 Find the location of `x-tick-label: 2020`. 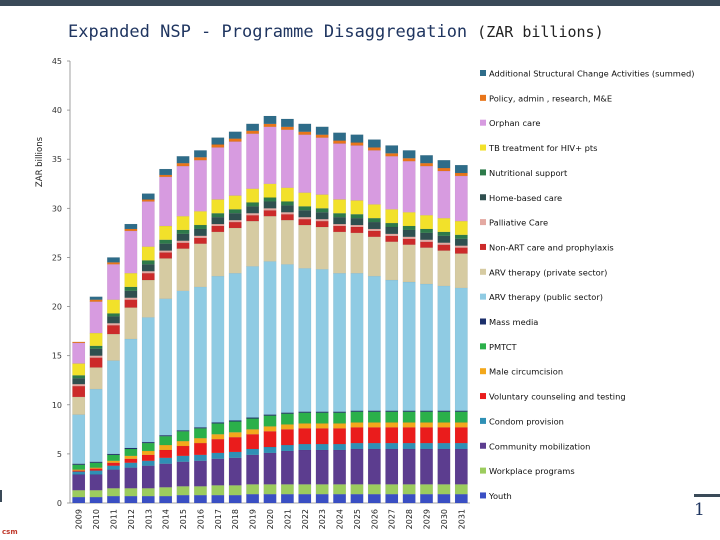

x-tick-label: 2020 is located at coordinates (270, 519).